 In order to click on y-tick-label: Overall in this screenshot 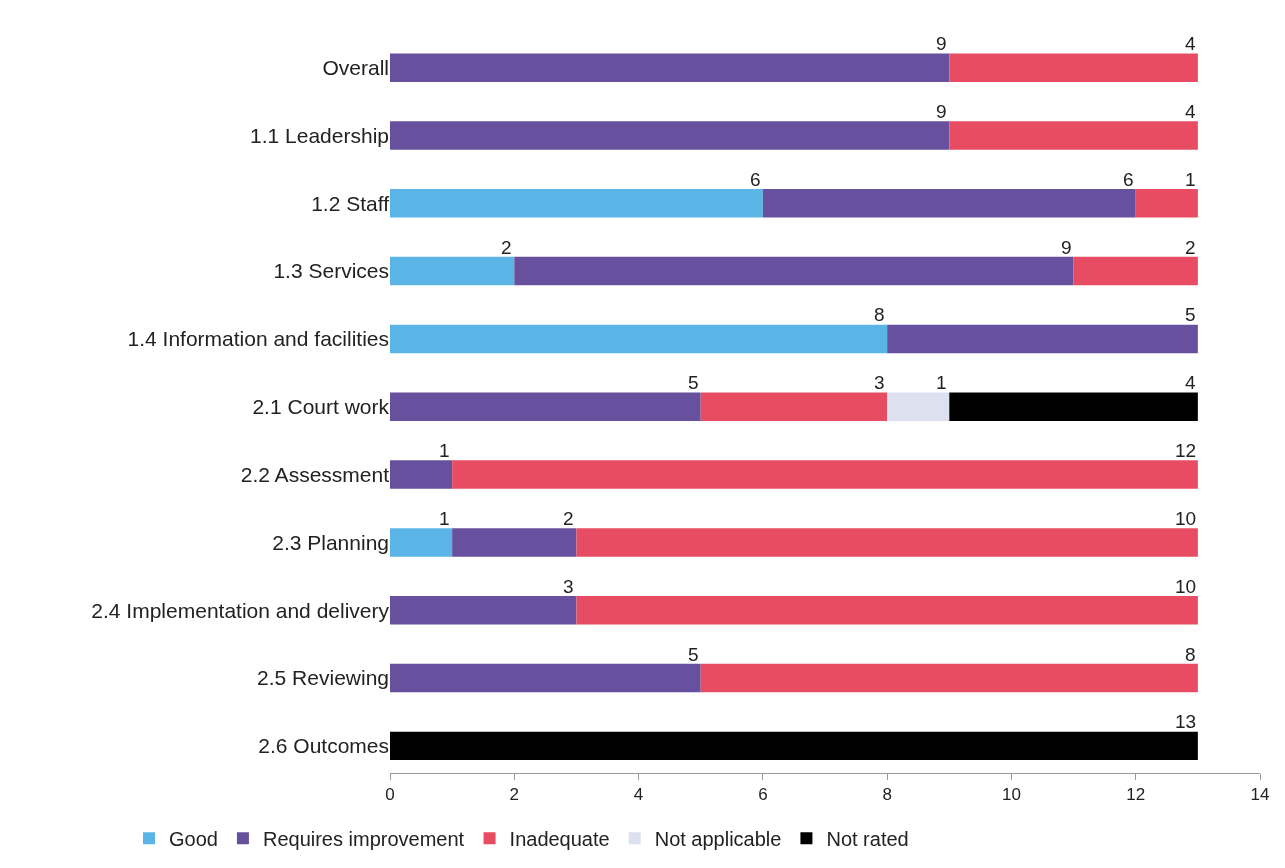, I will do `click(355, 67)`.